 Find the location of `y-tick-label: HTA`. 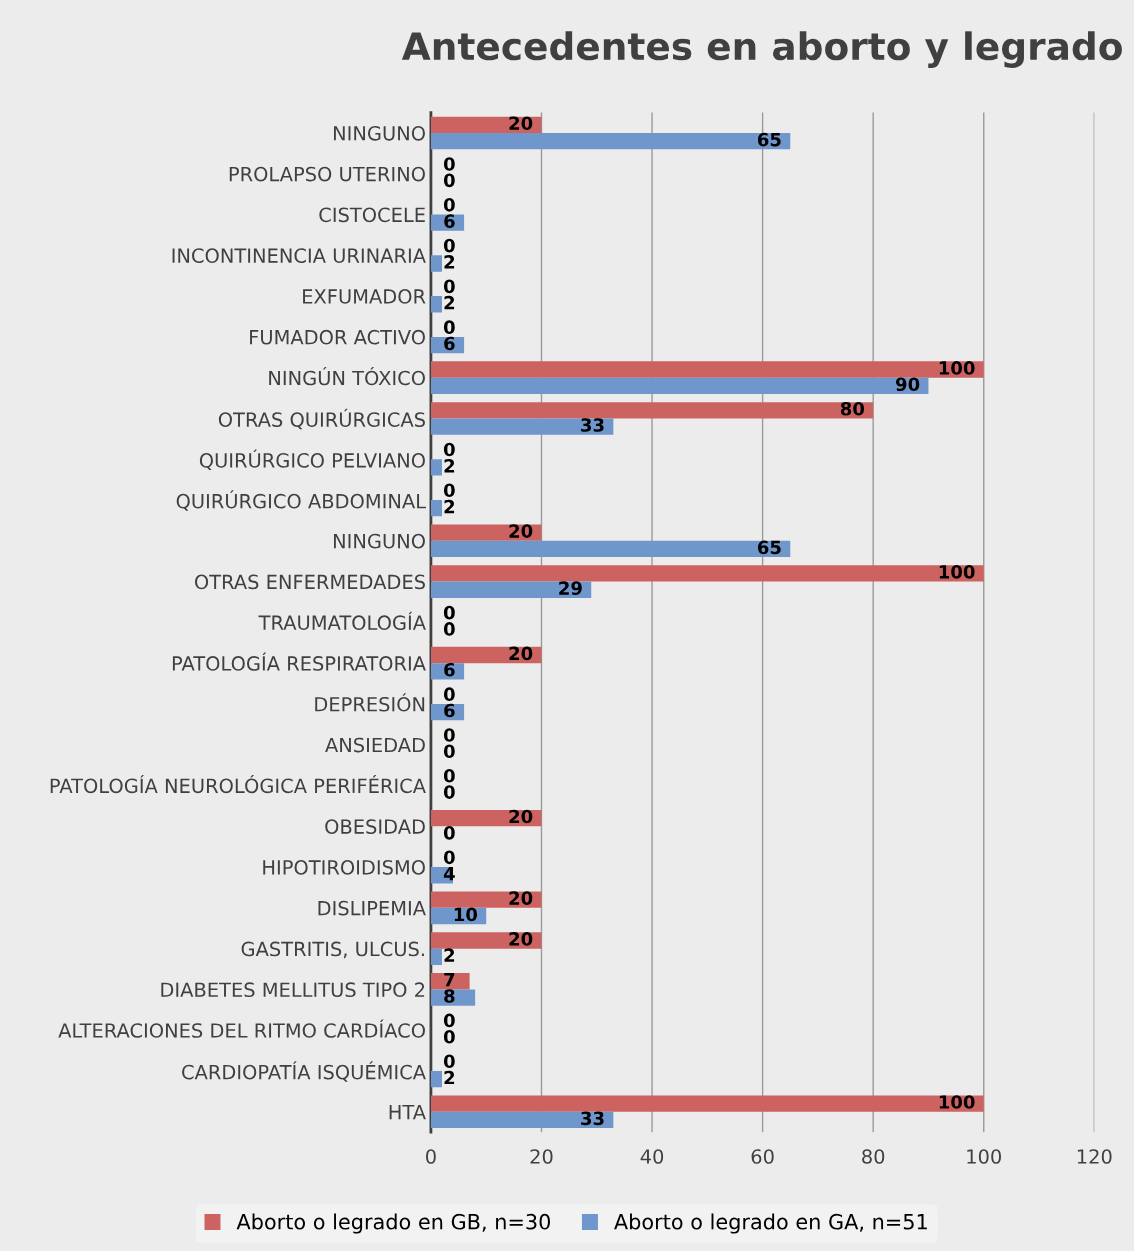

y-tick-label: HTA is located at coordinates (407, 1112).